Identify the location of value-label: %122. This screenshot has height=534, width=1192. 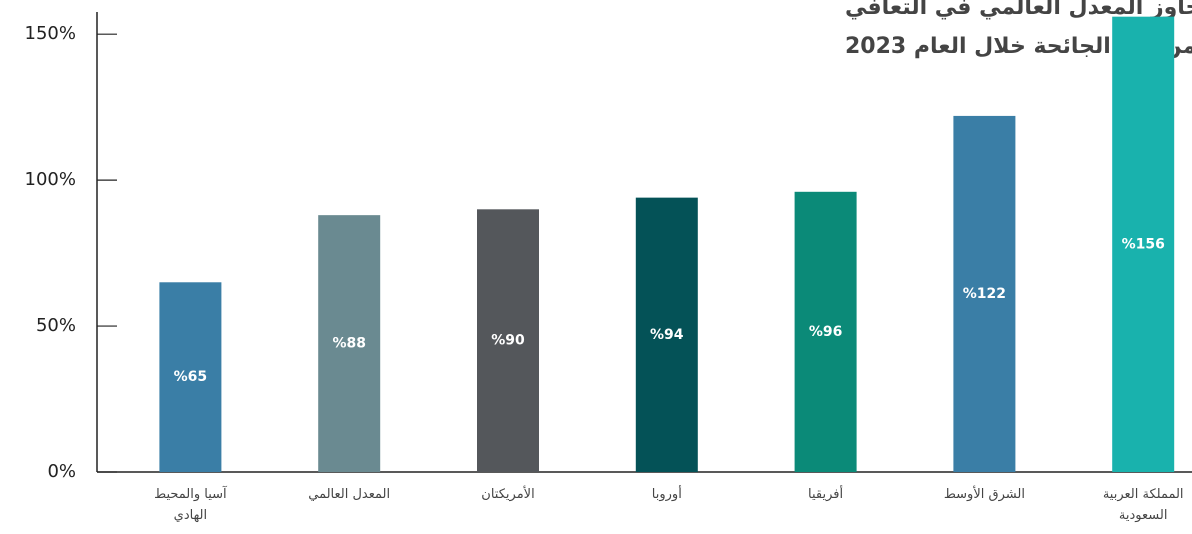
(984, 294).